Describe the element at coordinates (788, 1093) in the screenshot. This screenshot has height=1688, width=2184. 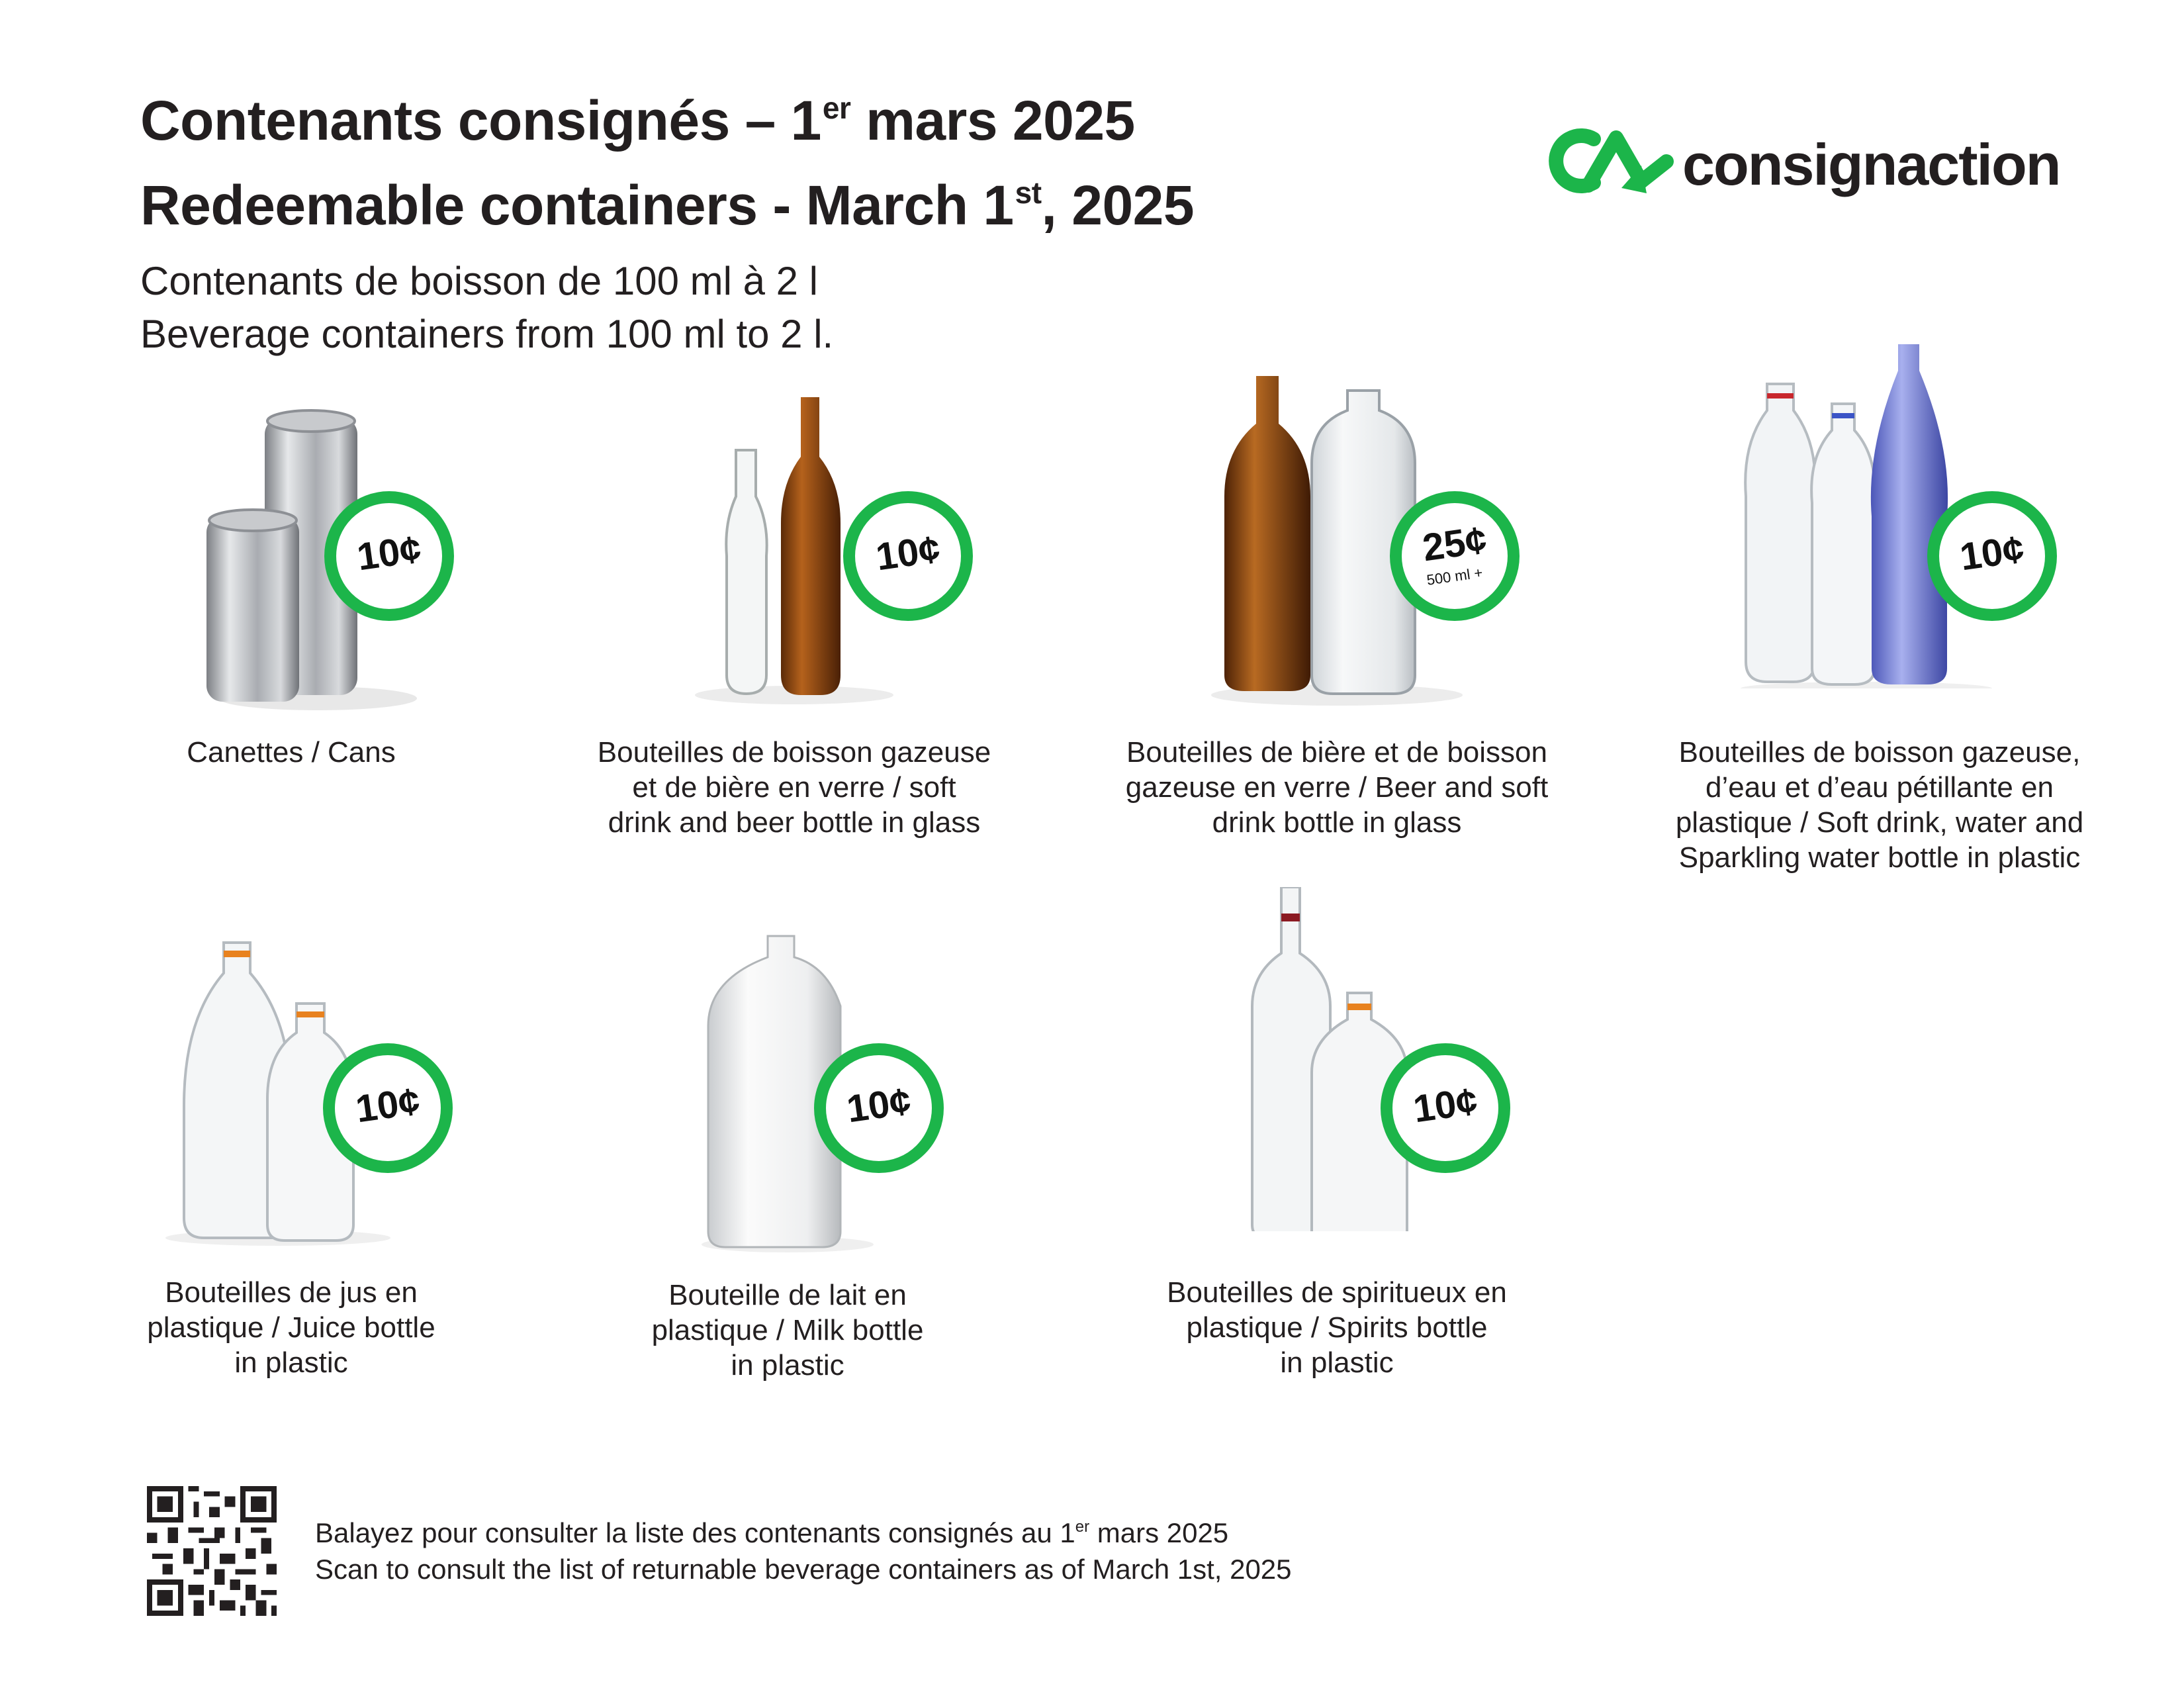
I see `milk-jug-illustration` at that location.